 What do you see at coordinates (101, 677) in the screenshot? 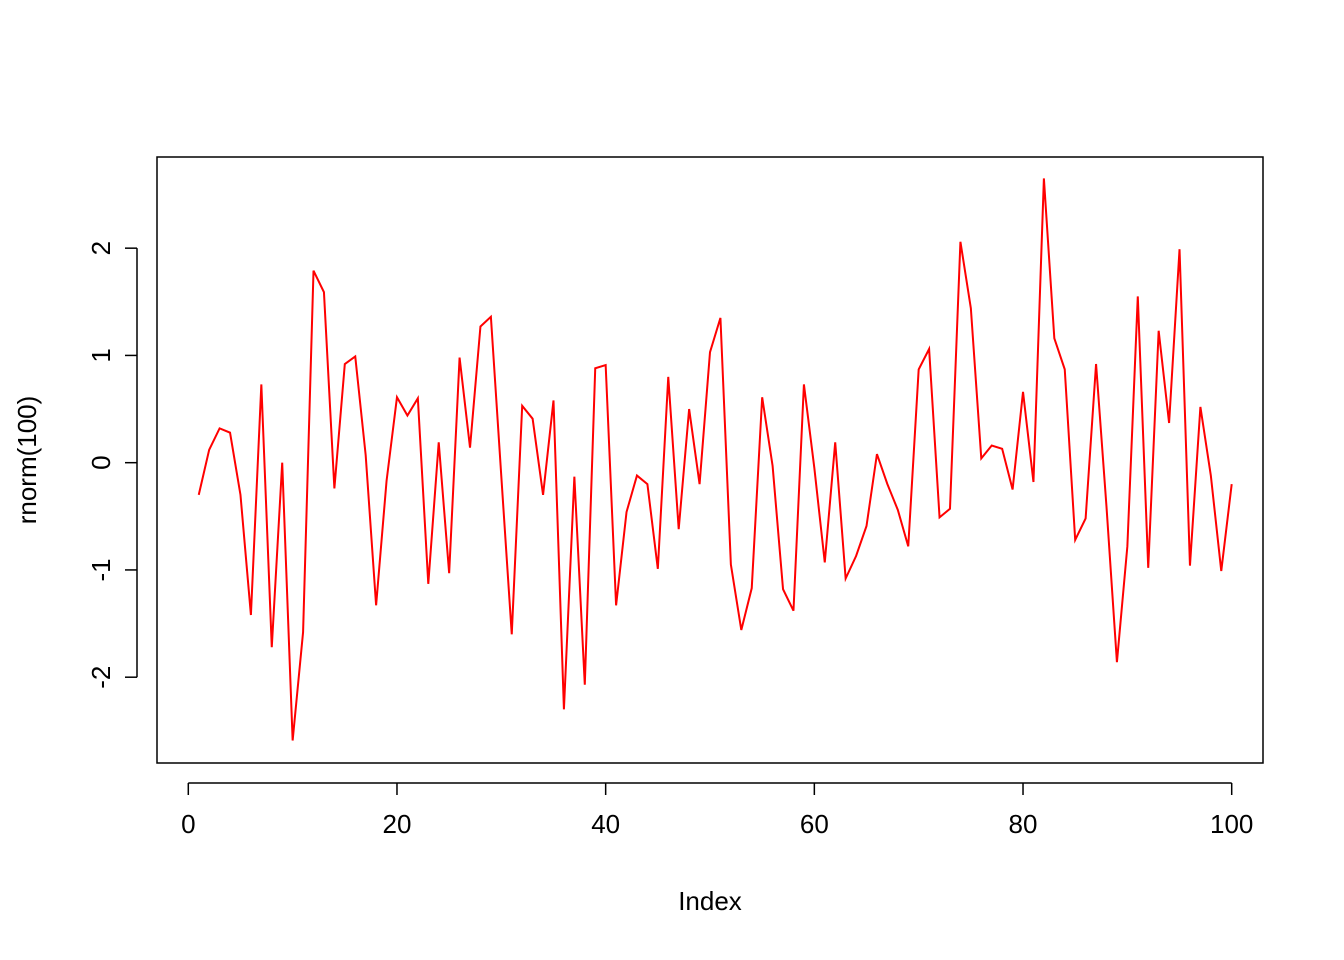
I see `y-tick-label: -2` at bounding box center [101, 677].